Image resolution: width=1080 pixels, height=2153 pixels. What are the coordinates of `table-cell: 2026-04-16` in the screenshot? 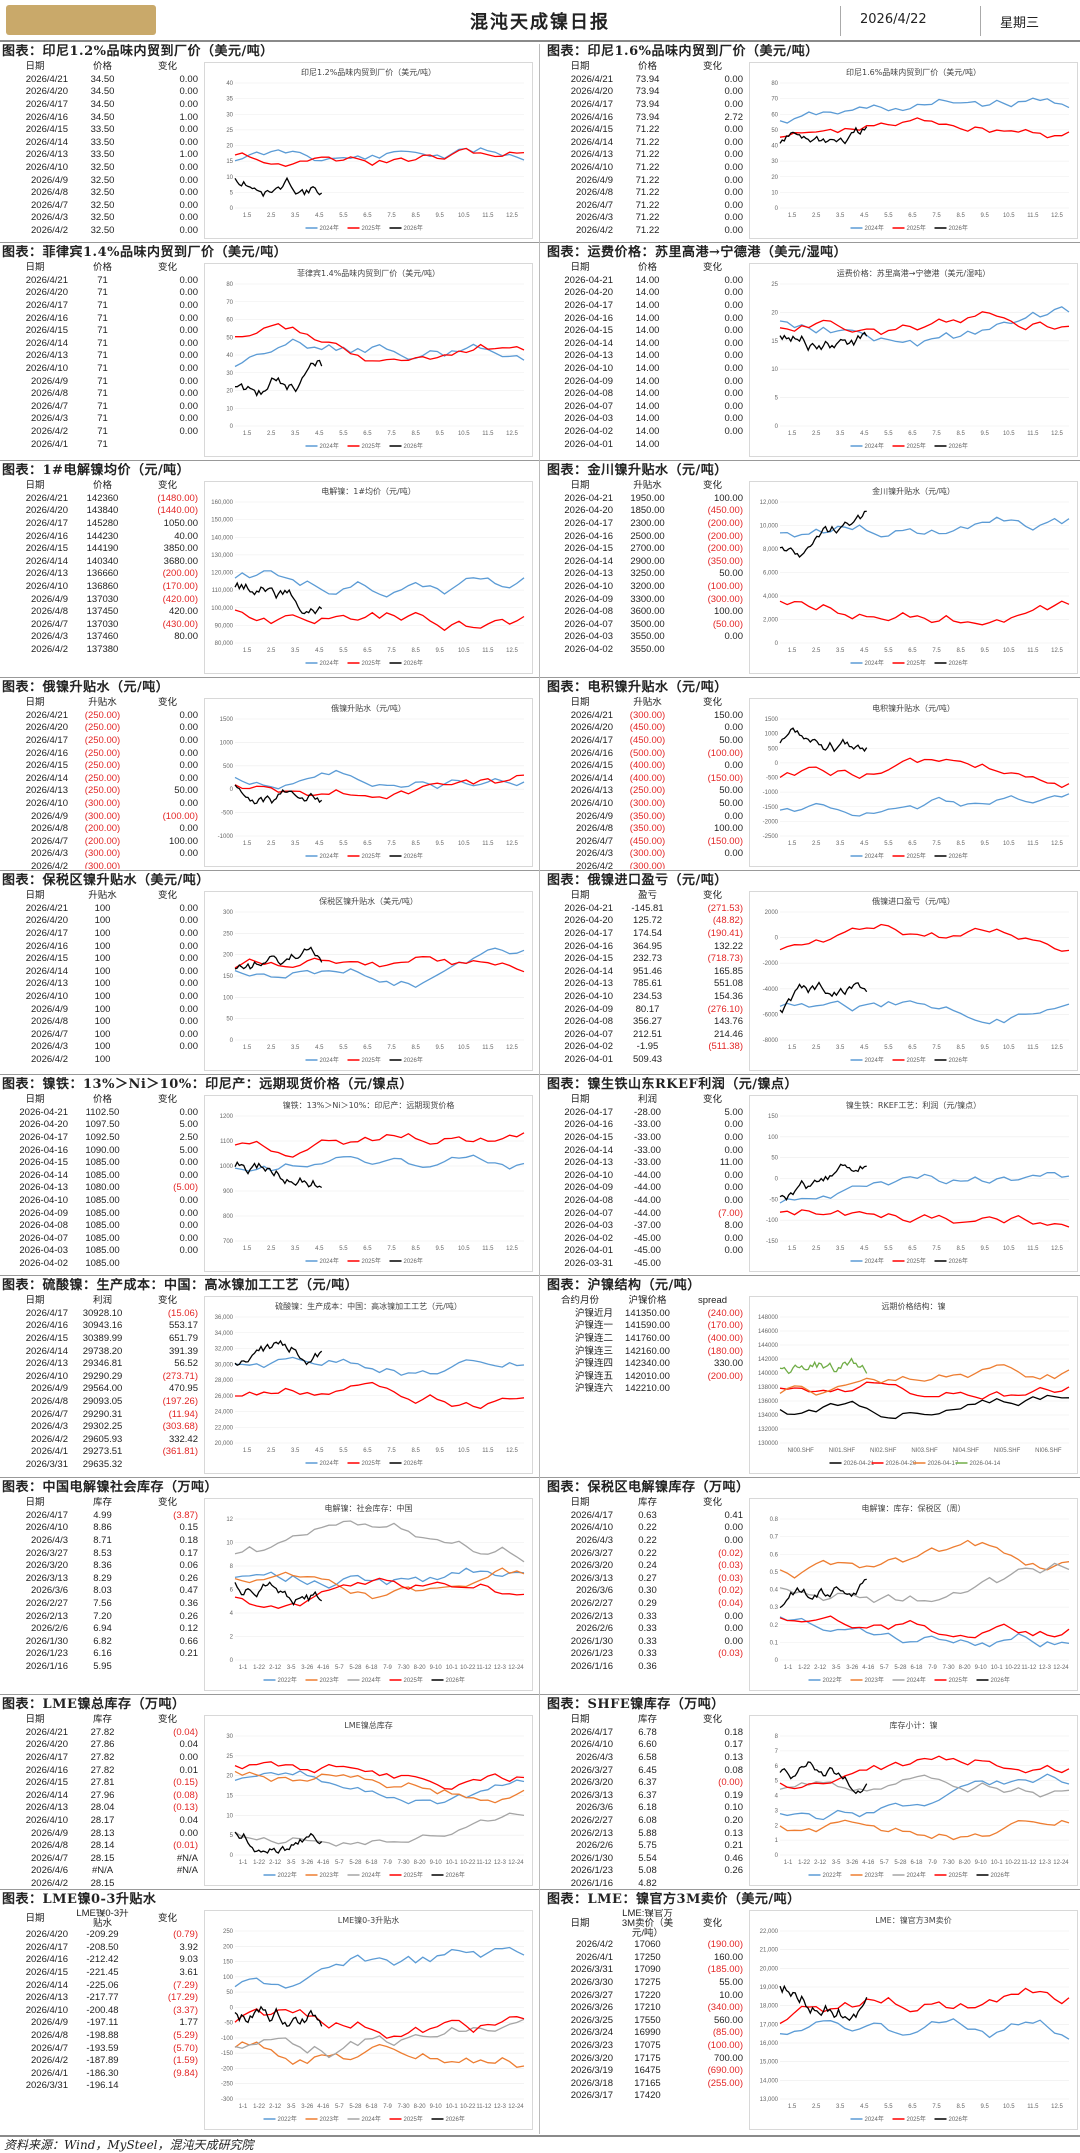 It's located at (588, 536).